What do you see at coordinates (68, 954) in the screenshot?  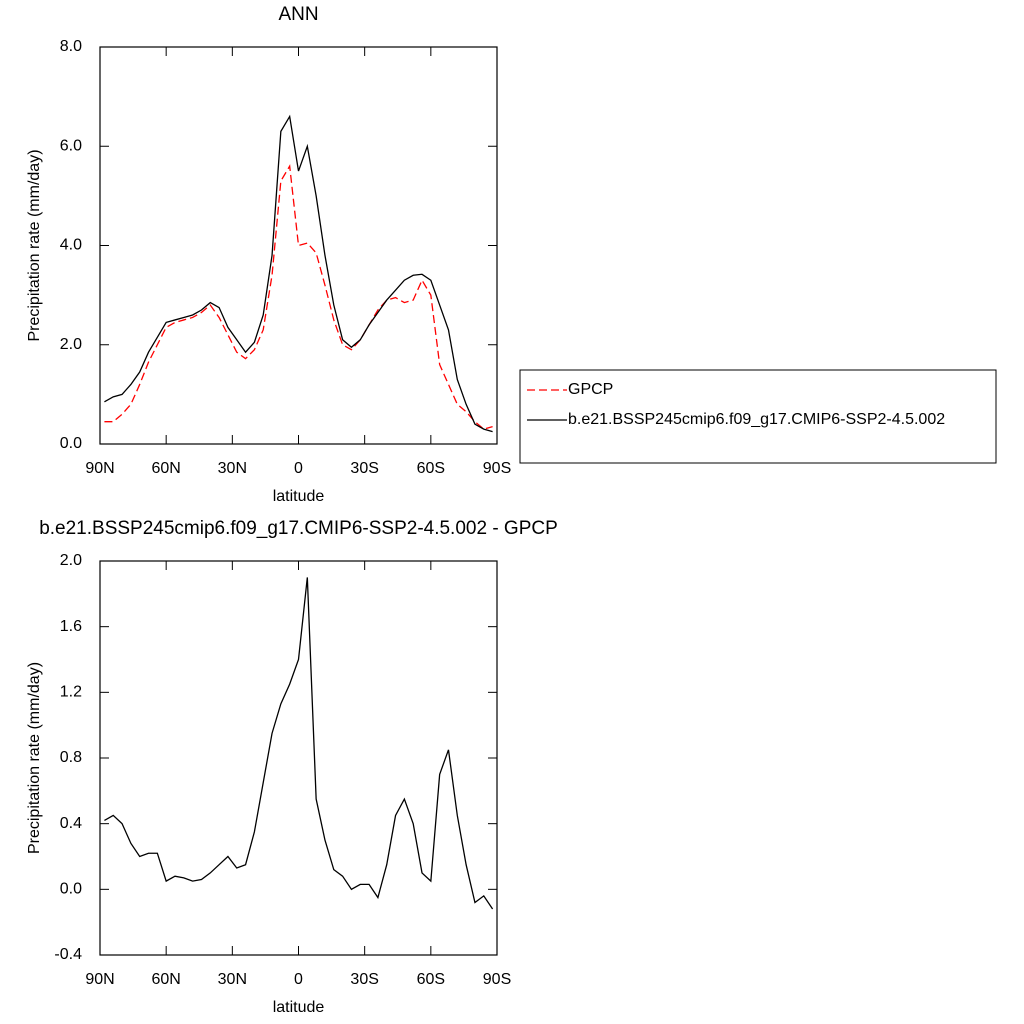 I see `y-tick-label: -0.4` at bounding box center [68, 954].